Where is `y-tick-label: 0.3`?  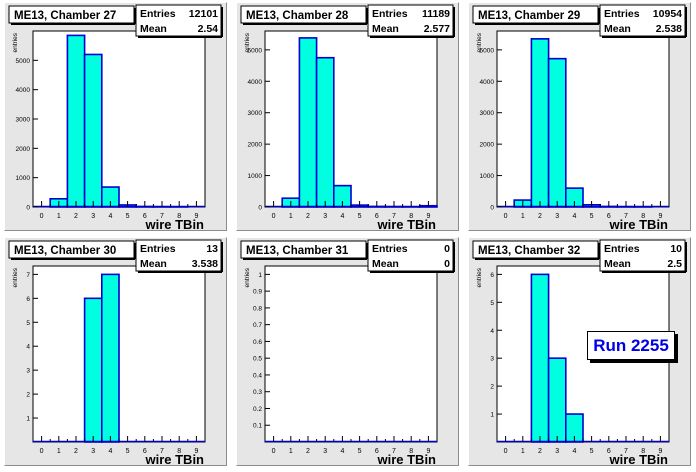 y-tick-label: 0.3 is located at coordinates (257, 392).